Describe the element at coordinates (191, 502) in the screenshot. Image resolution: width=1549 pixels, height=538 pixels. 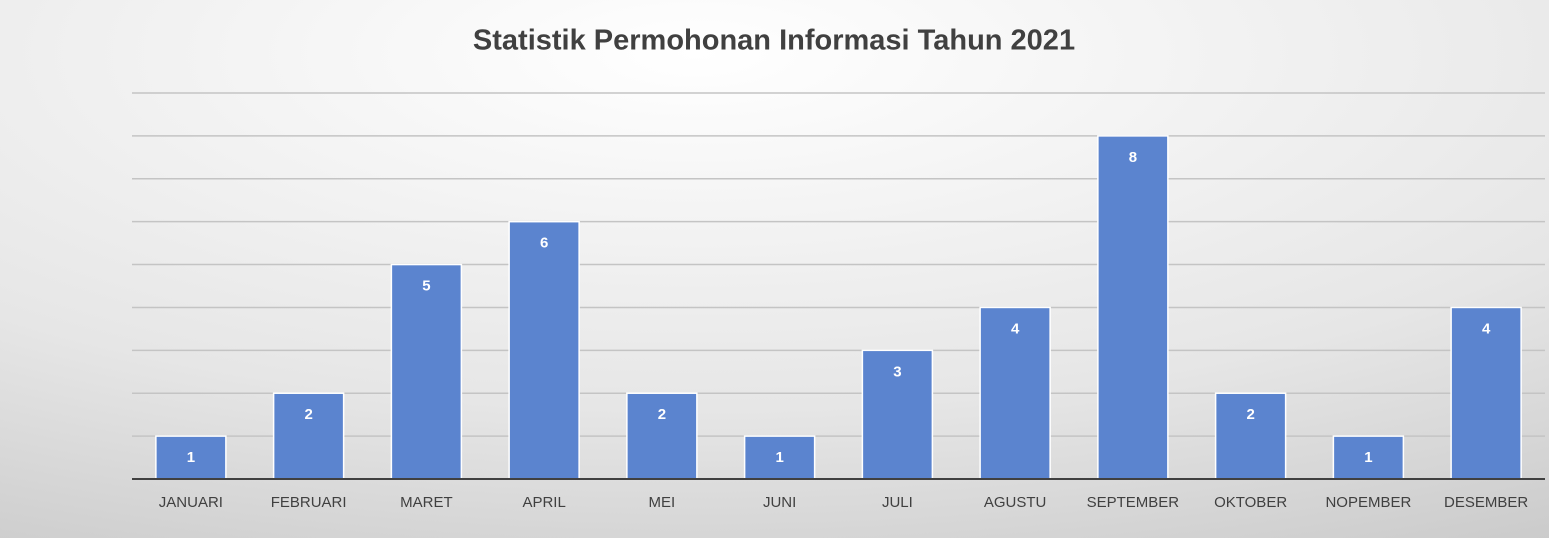
I see `x-tick-label: JANUARI` at that location.